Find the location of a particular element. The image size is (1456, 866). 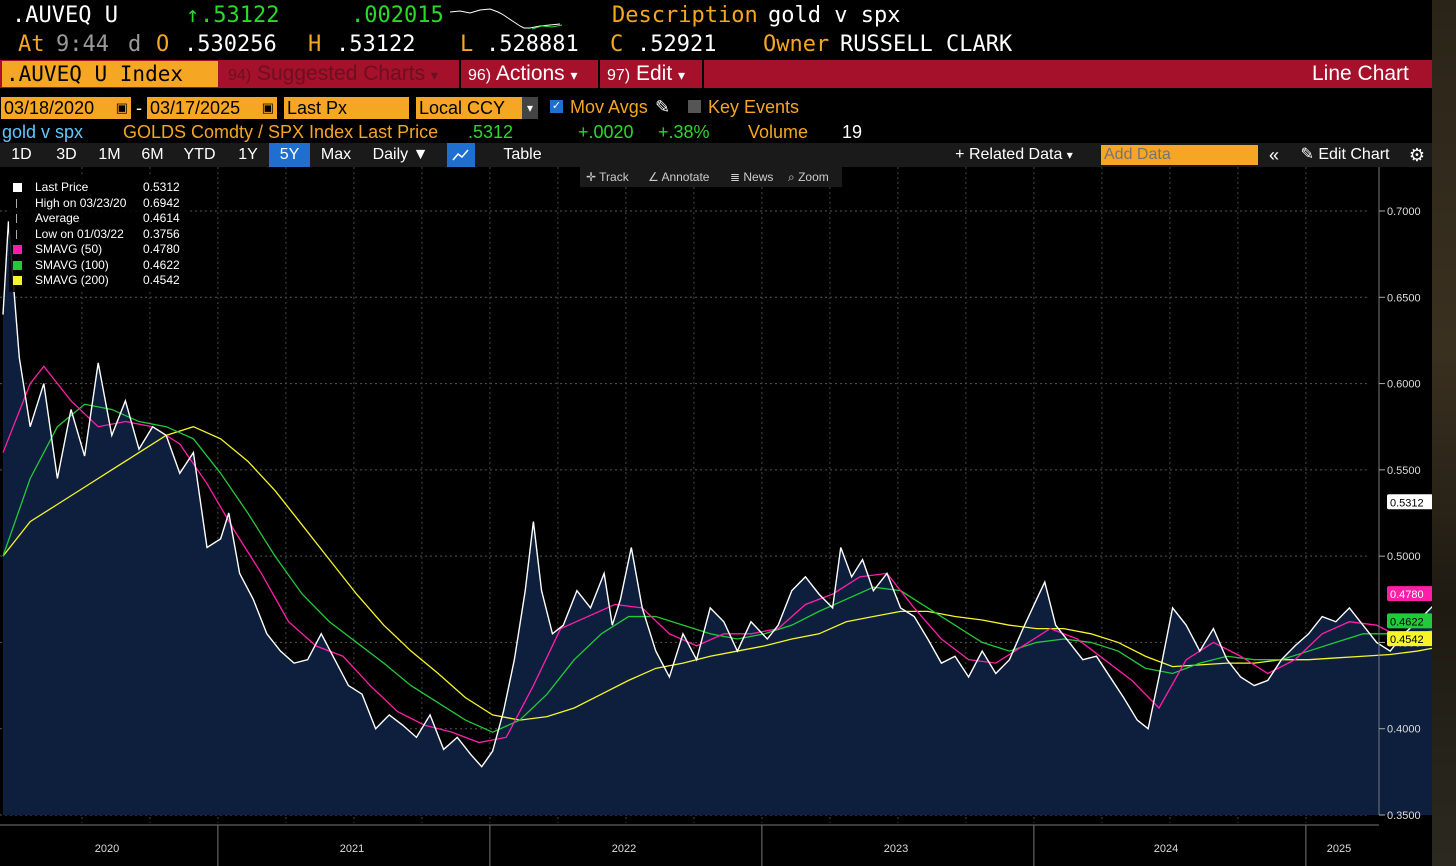

legend-label: Last Price is located at coordinates (62, 187).